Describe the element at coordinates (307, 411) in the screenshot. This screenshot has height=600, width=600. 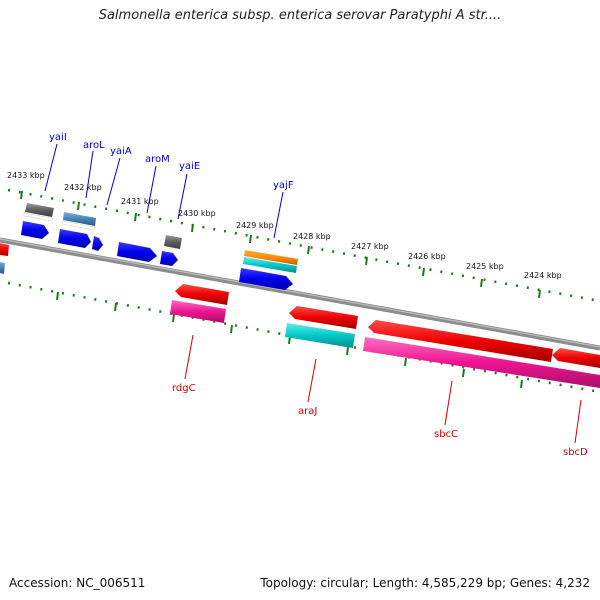
I see `gene-label-araJ: araJ` at that location.